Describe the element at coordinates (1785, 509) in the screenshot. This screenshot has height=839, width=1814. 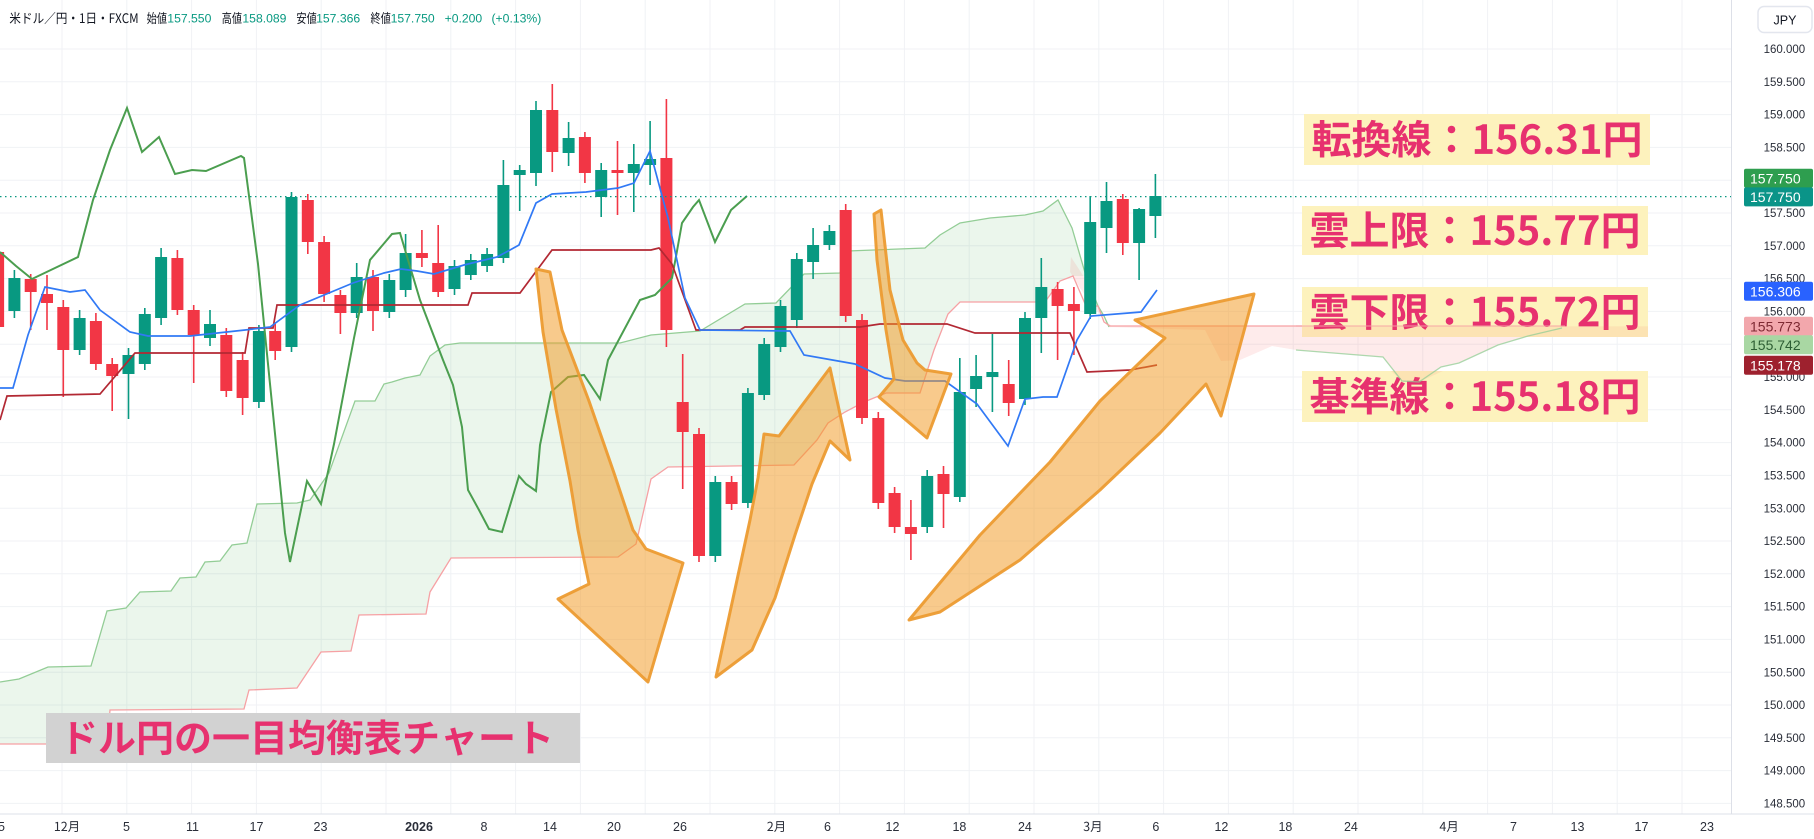
I see `svg-text: 153.000` at that location.